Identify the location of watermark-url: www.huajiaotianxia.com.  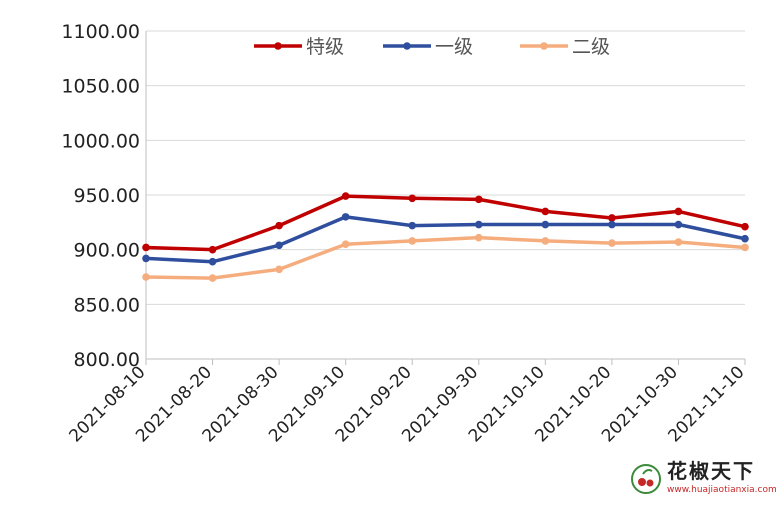
(722, 490).